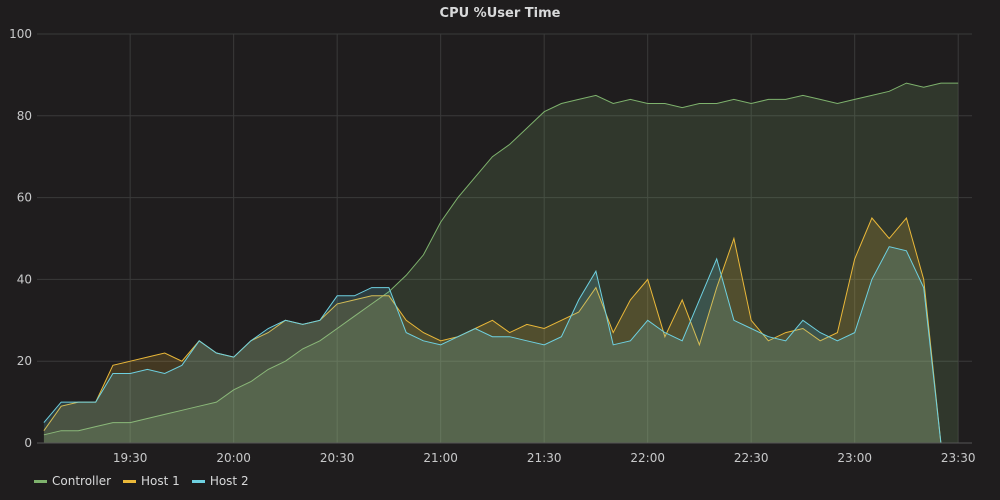 Image resolution: width=1000 pixels, height=500 pixels. What do you see at coordinates (28, 443) in the screenshot?
I see `y-tick-label: 0` at bounding box center [28, 443].